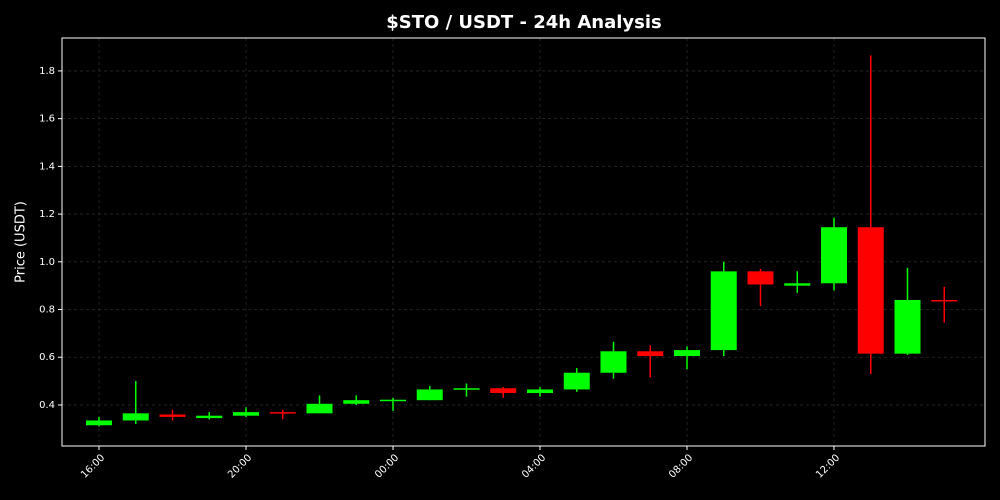 This screenshot has height=500, width=1000. I want to click on y-tick-label: 0.4, so click(47, 405).